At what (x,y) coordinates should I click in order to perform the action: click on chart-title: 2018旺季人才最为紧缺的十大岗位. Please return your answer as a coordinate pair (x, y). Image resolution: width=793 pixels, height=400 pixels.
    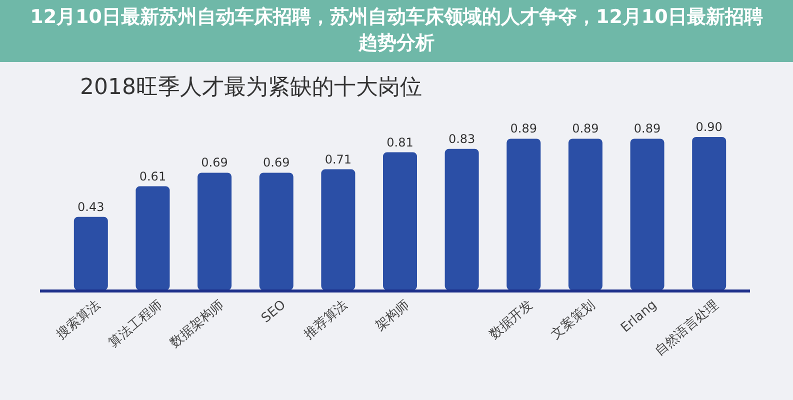
    Looking at the image, I should click on (251, 87).